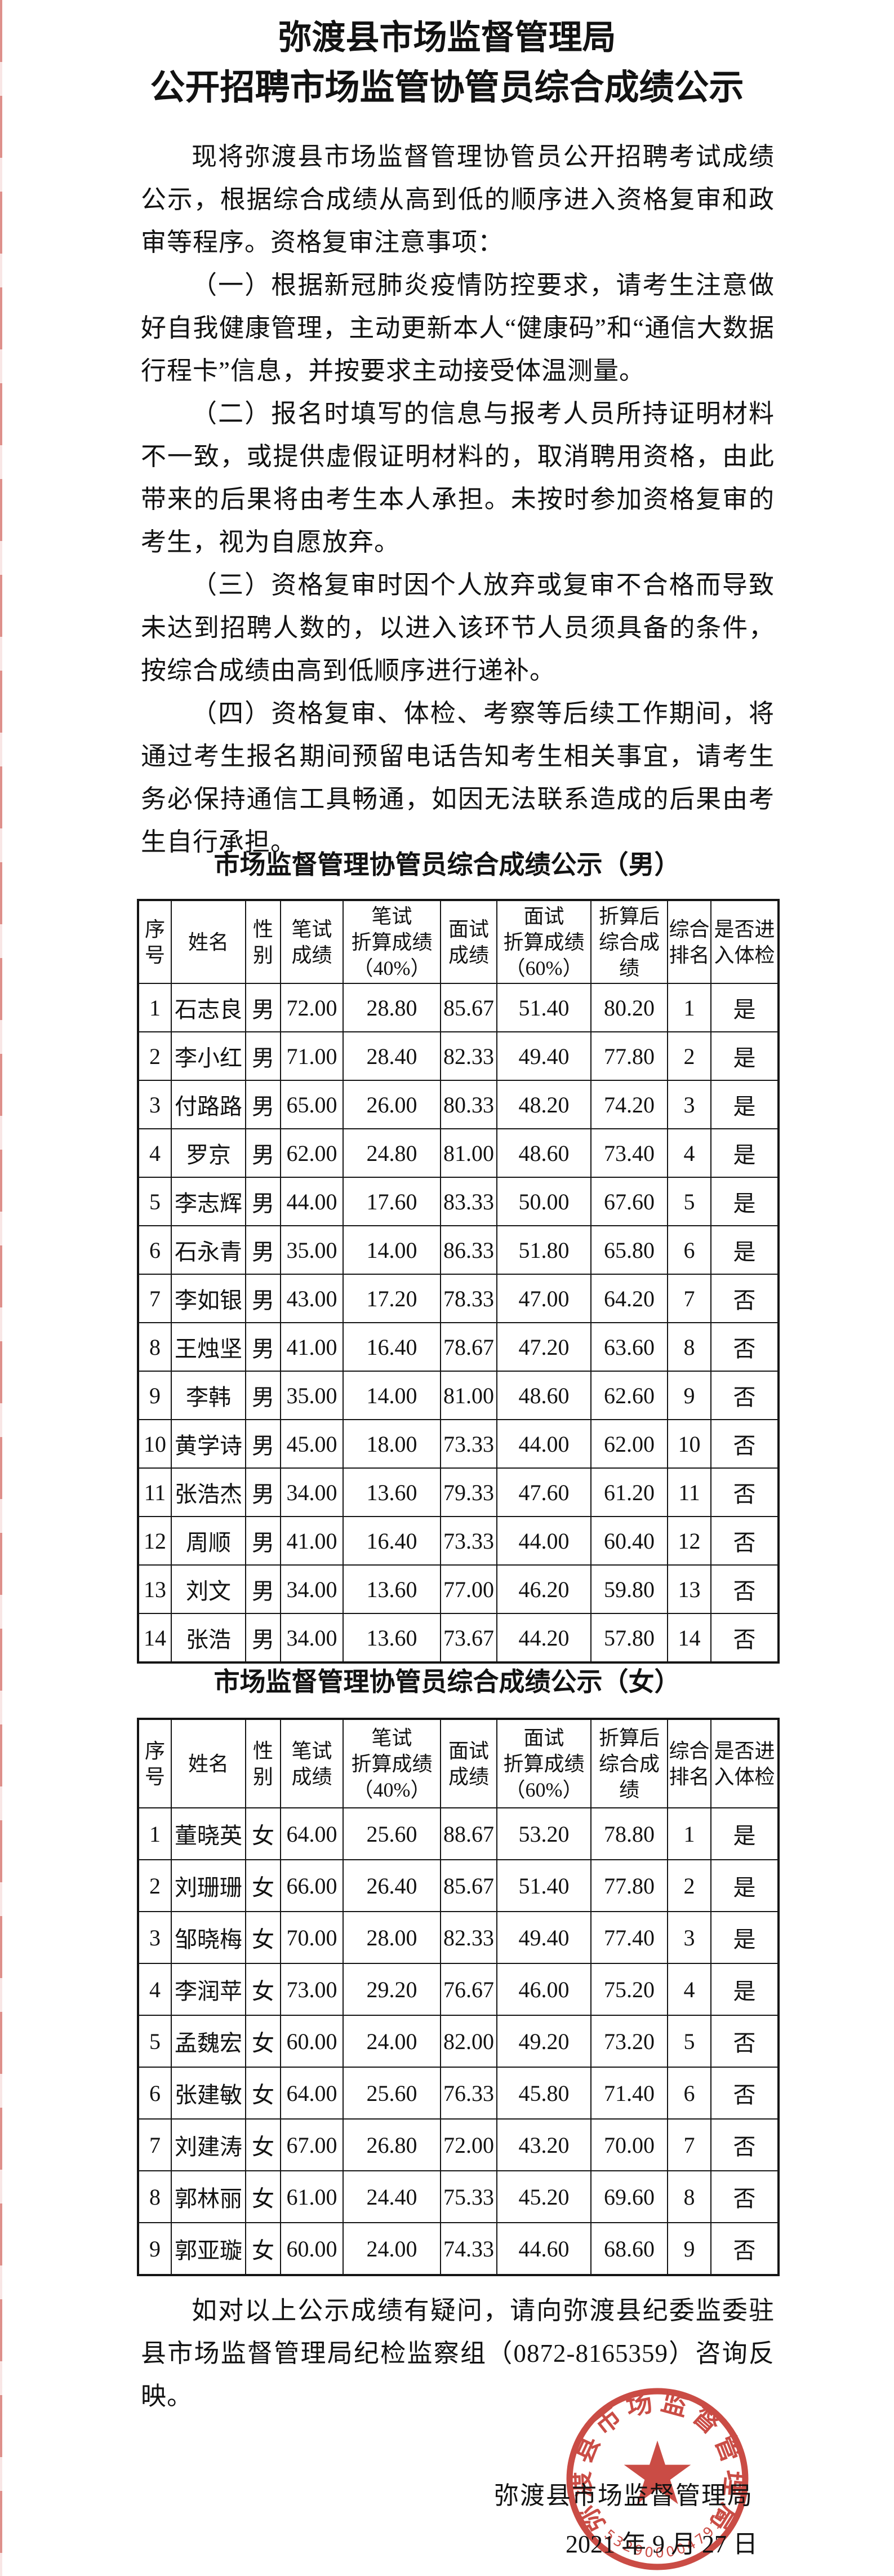  Describe the element at coordinates (312, 1007) in the screenshot. I see `table-cell: 72.00` at that location.